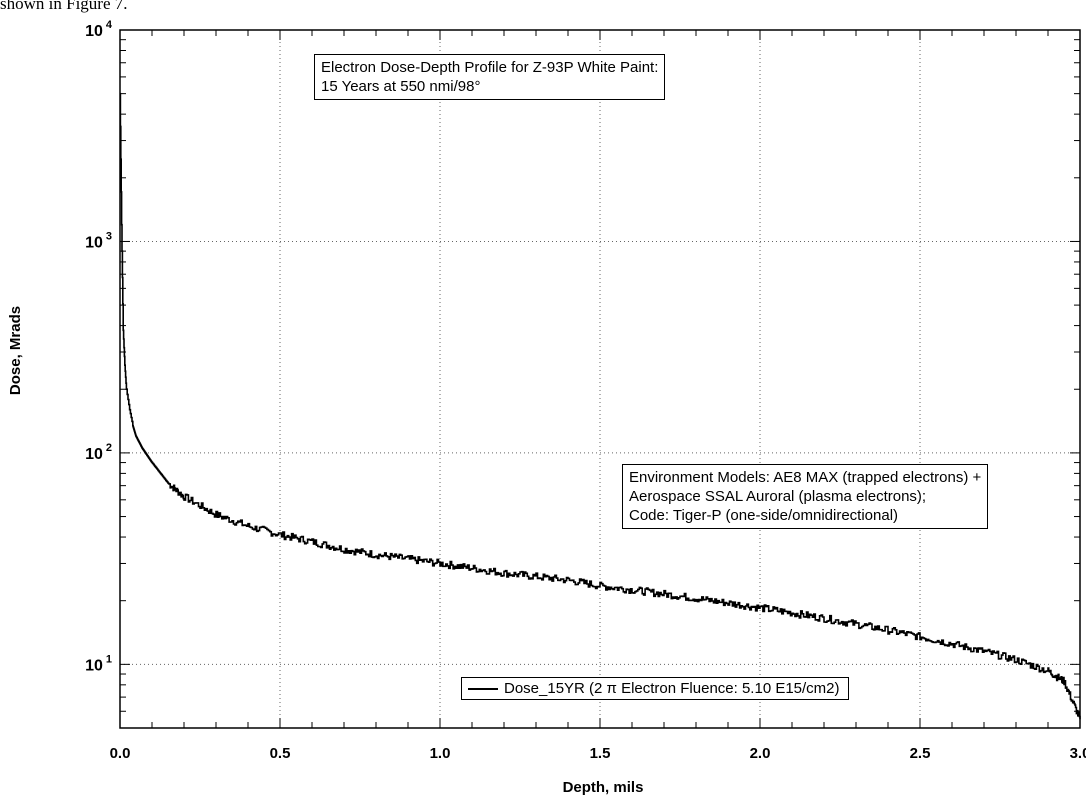 This screenshot has width=1086, height=799. What do you see at coordinates (920, 753) in the screenshot?
I see `x-tick-label: 2.5` at bounding box center [920, 753].